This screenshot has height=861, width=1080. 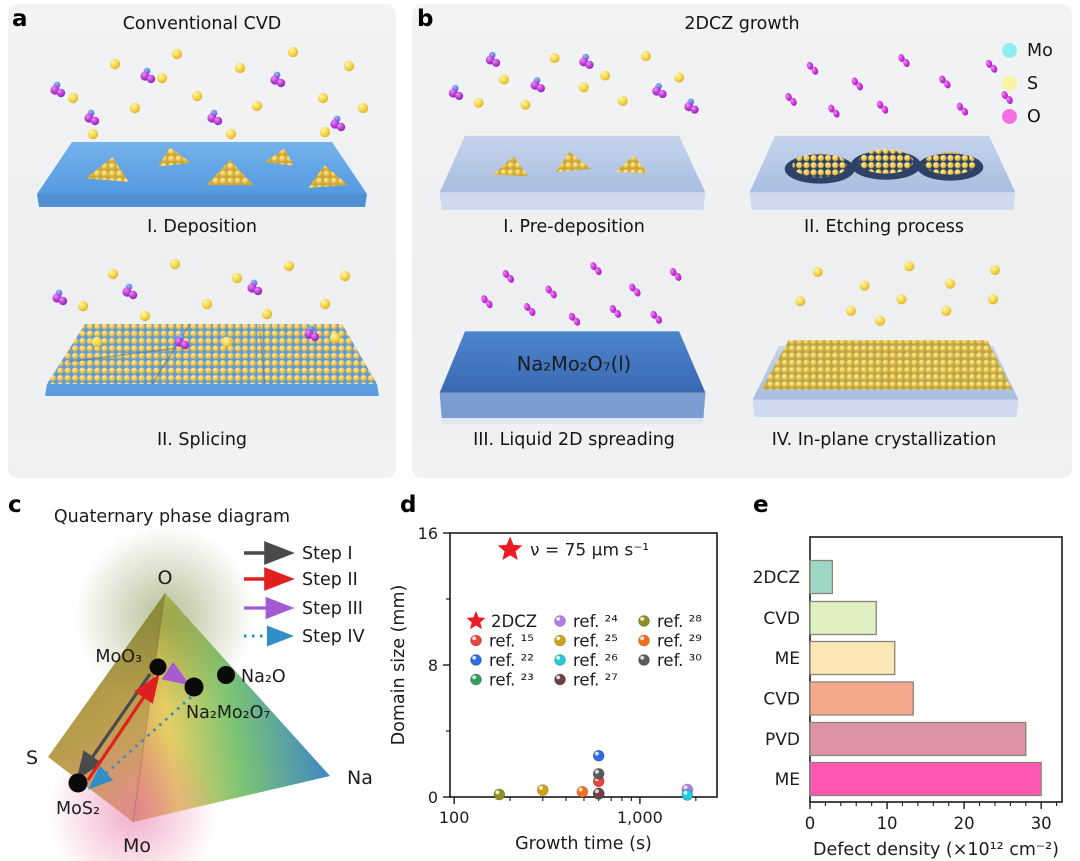 I want to click on legend-label: ref. ¹⁵, so click(x=511, y=641).